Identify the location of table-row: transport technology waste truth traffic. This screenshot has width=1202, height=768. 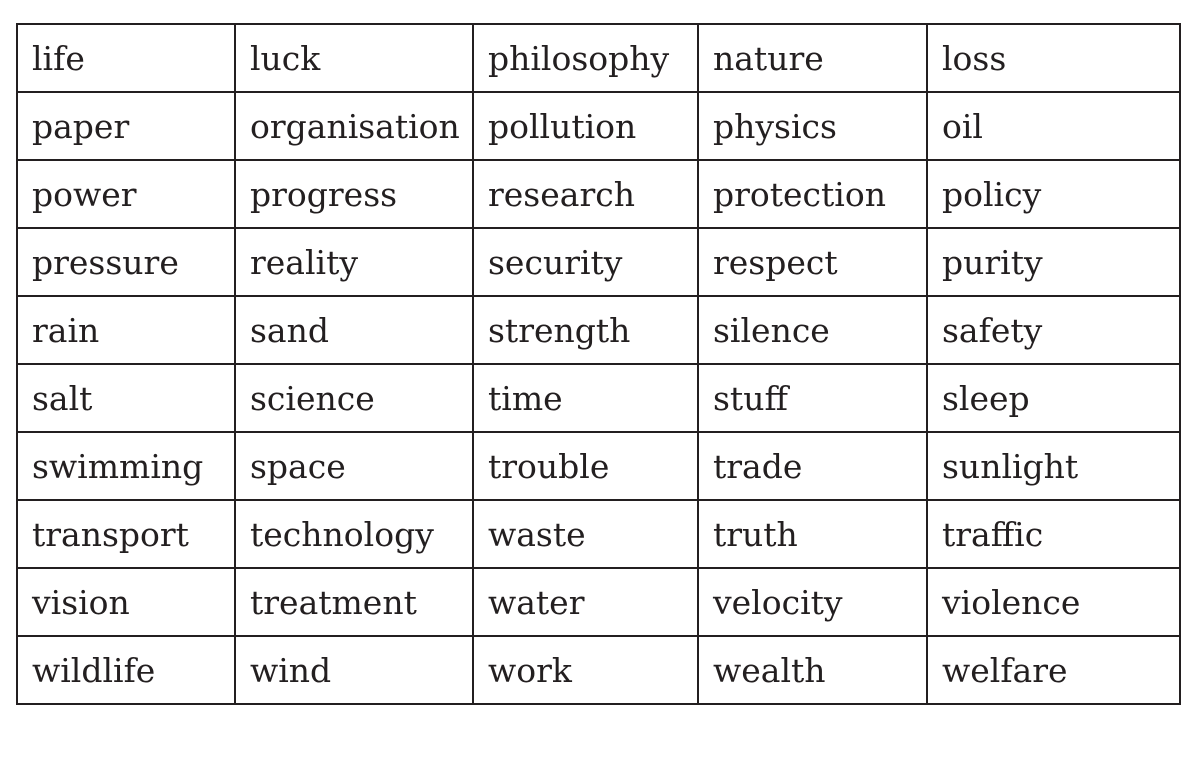
(598, 534).